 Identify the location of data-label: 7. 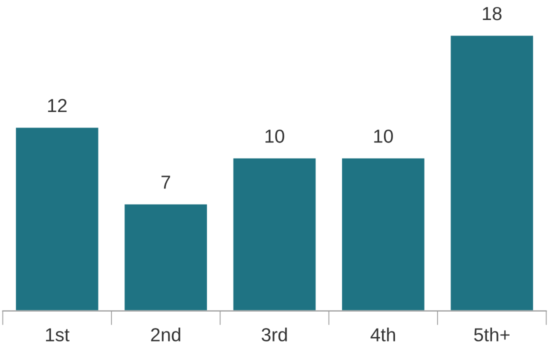
(166, 182).